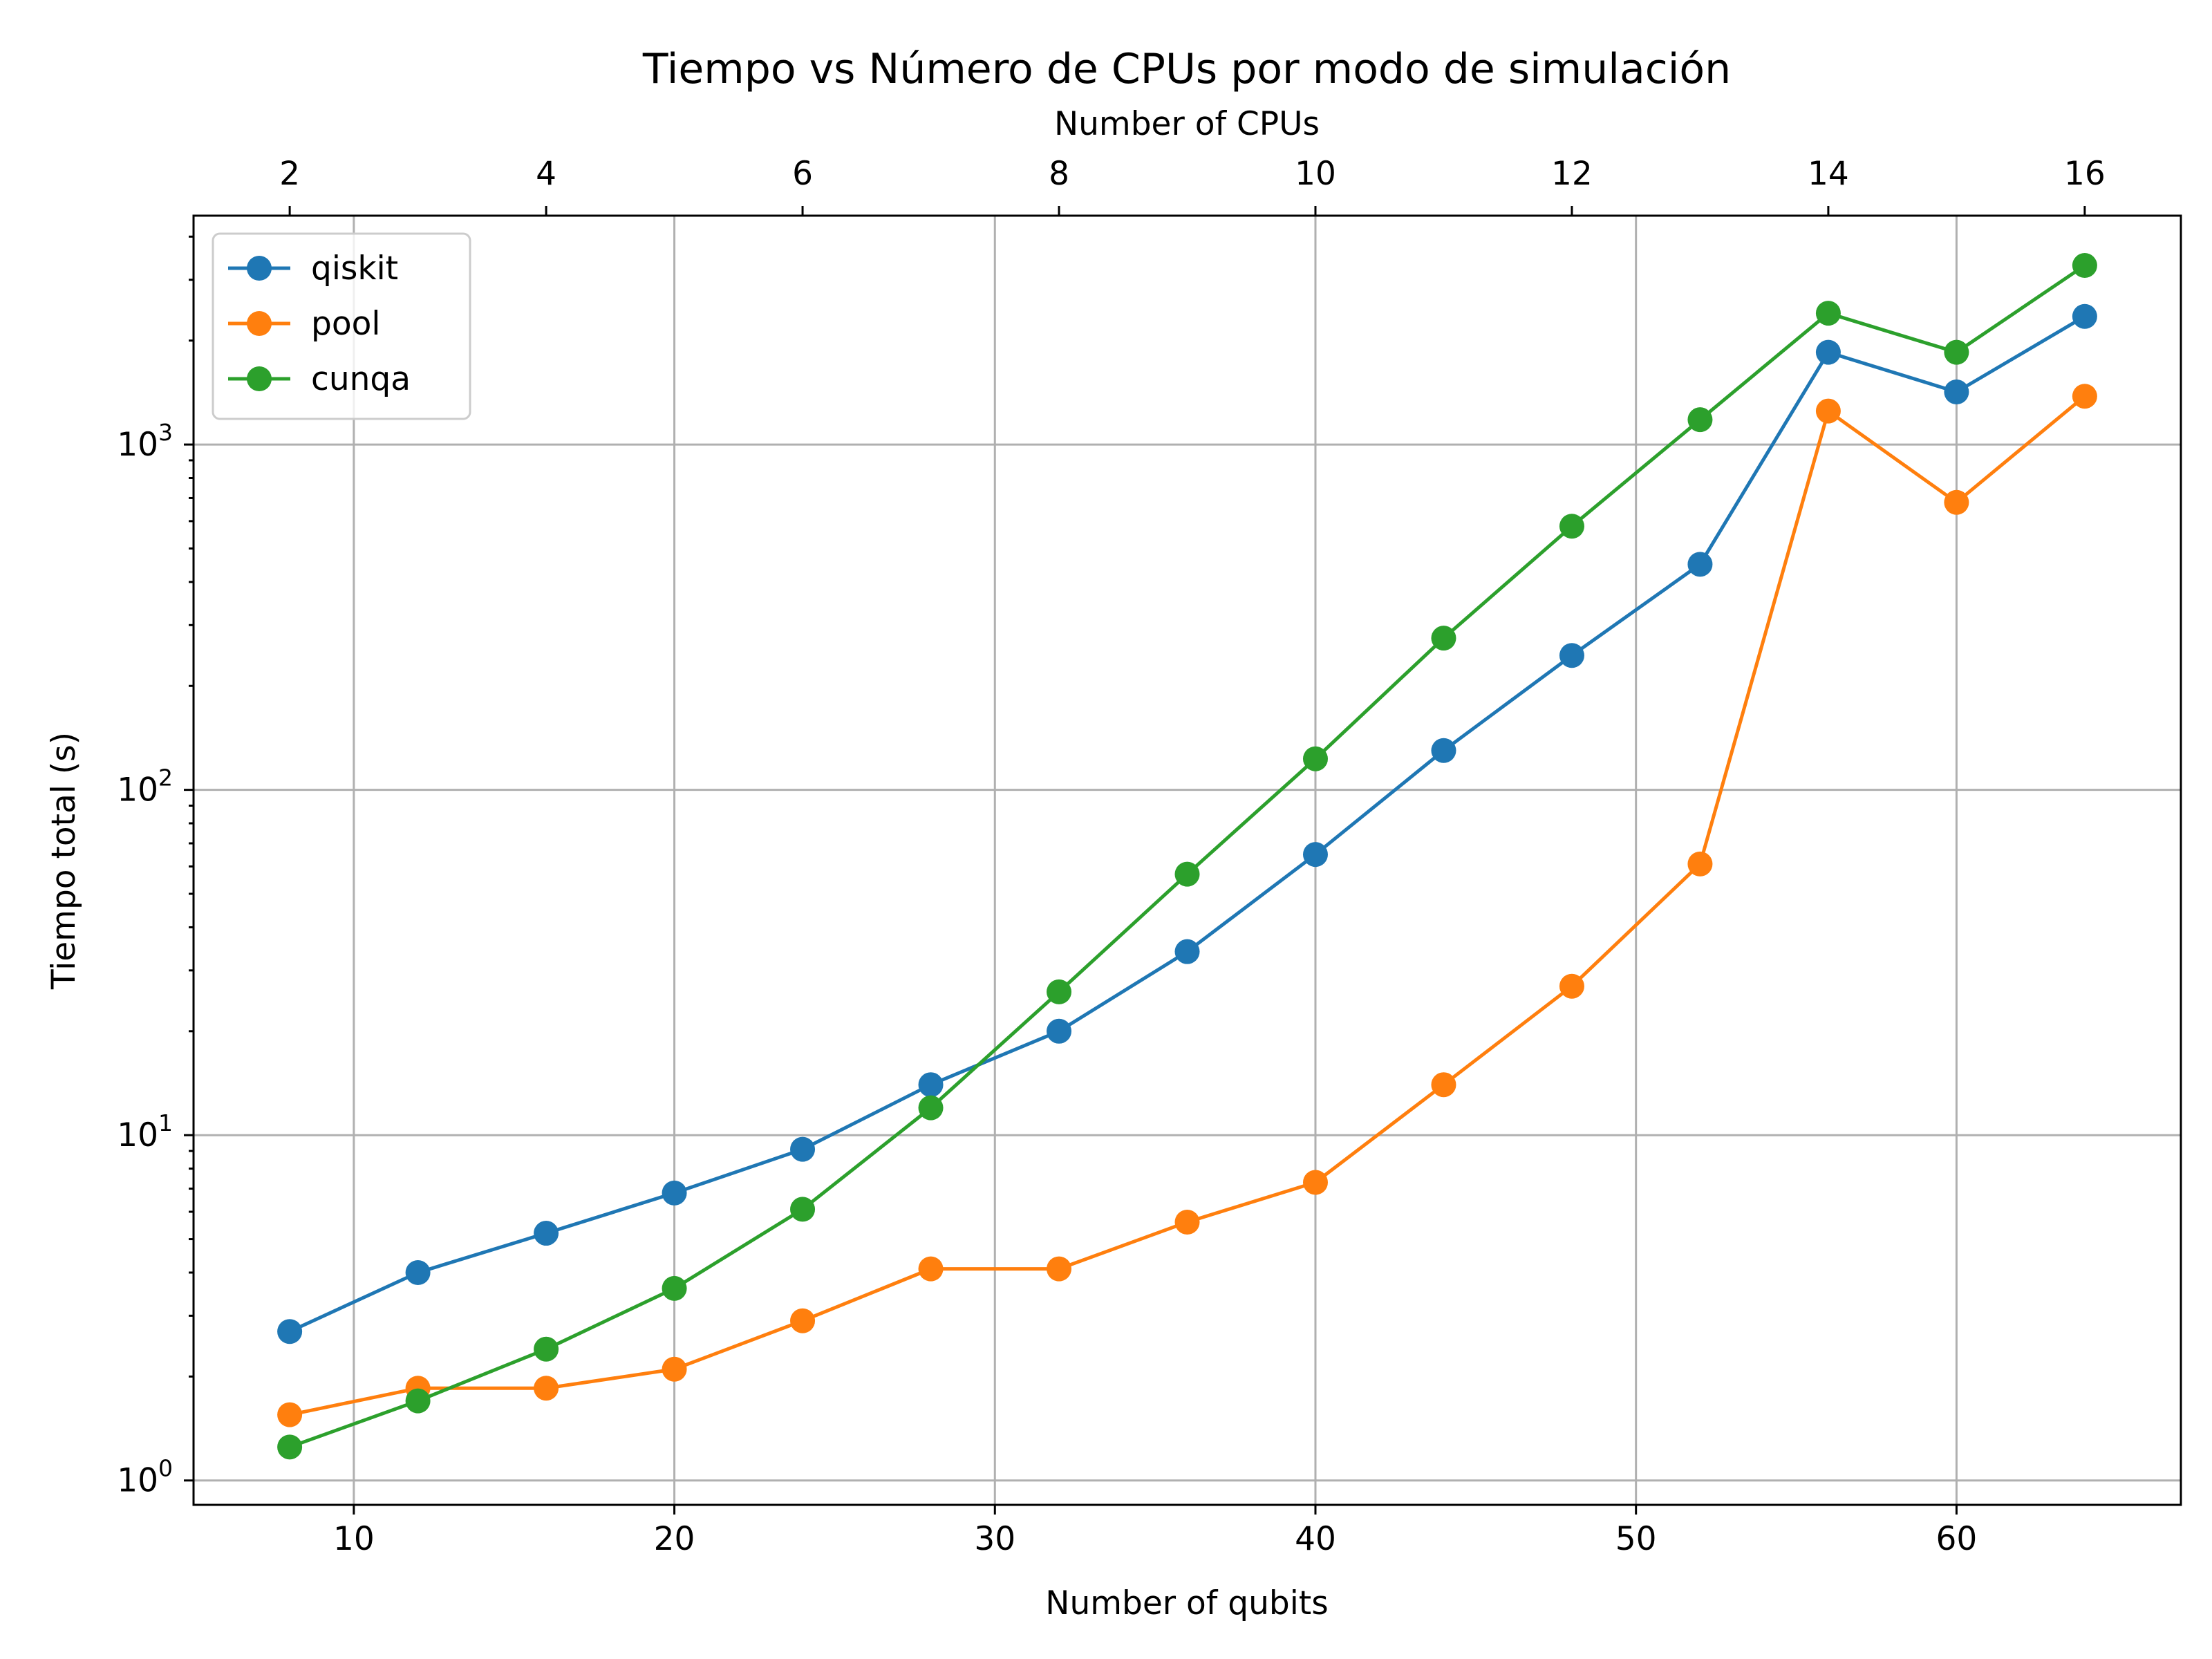 Image resolution: width=2212 pixels, height=1659 pixels. I want to click on x-axis-label: Number of qubits, so click(1186, 1603).